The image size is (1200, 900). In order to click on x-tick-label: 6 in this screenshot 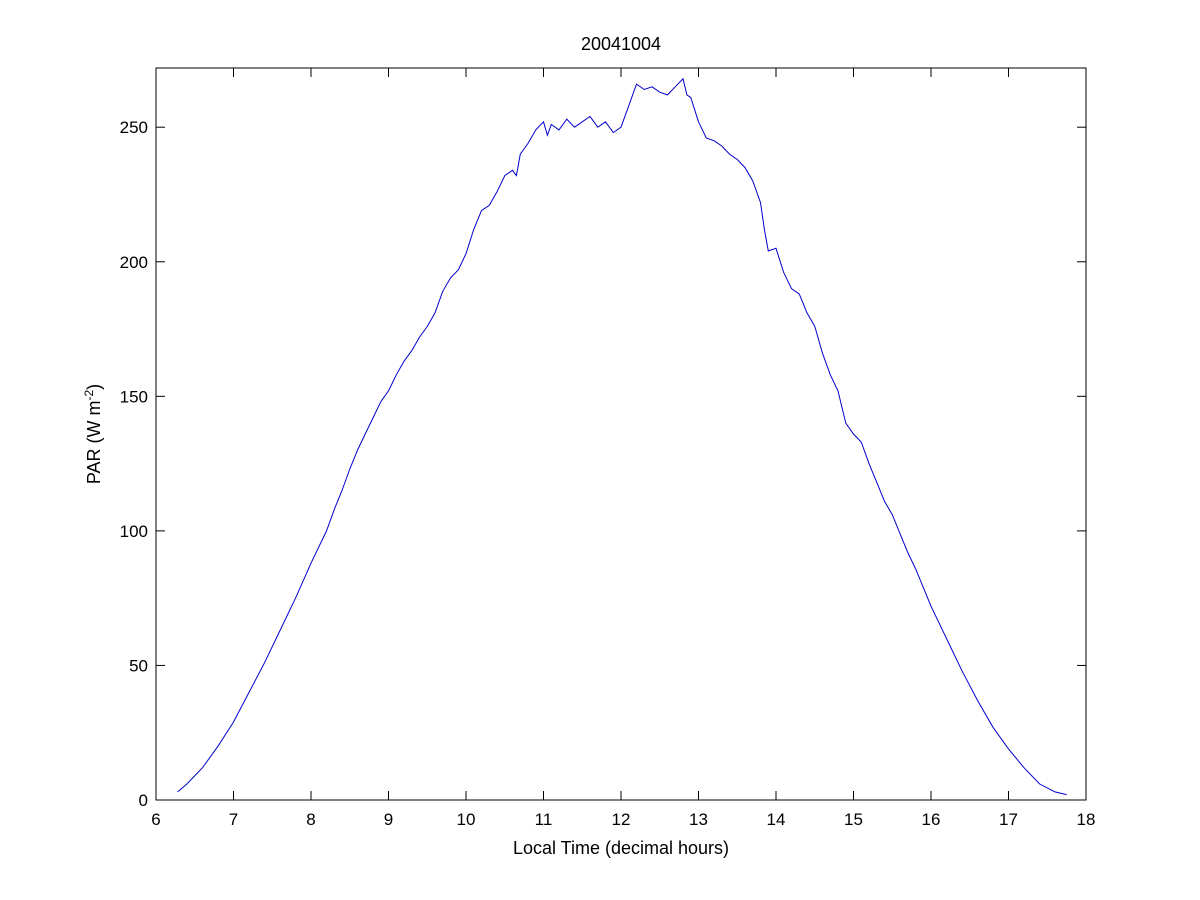, I will do `click(155, 819)`.